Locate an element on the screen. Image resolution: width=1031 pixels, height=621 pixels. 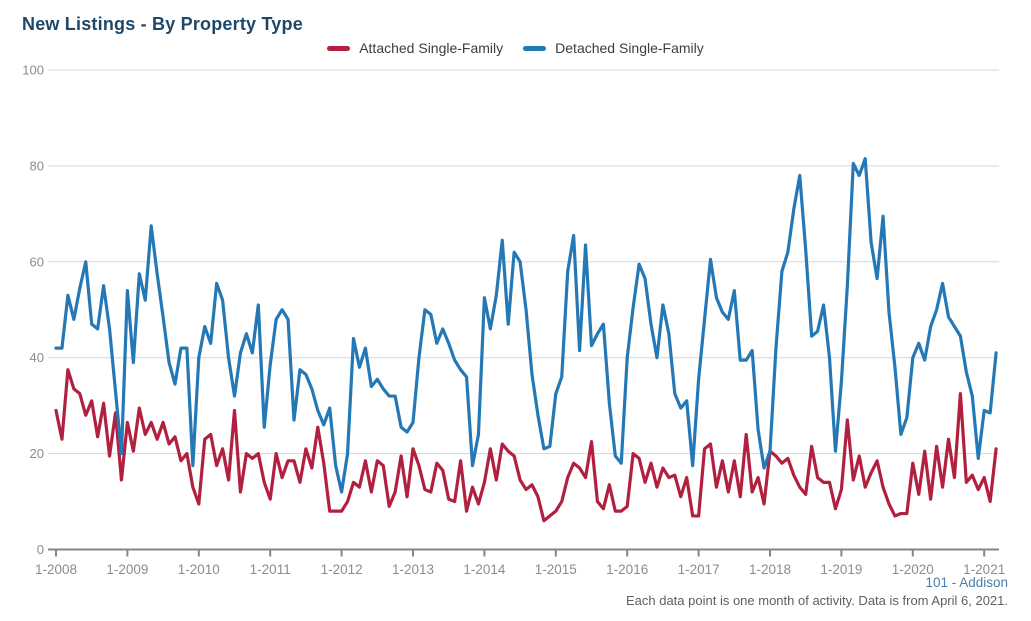
legend-label-attached: Attached Single-Family is located at coordinates (431, 48).